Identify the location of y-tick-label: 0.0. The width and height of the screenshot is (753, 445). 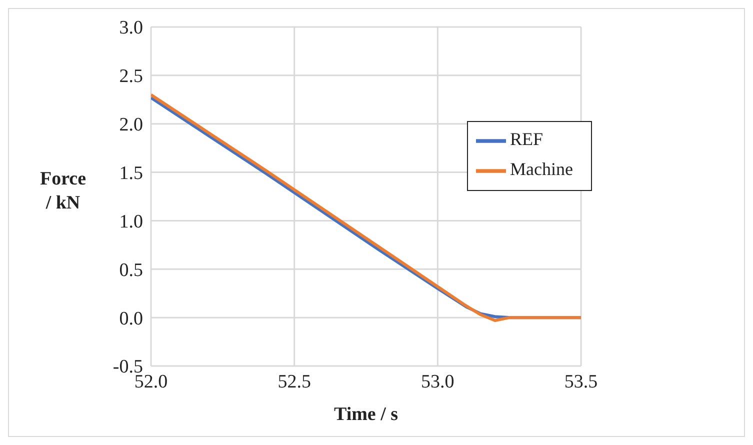
(131, 319).